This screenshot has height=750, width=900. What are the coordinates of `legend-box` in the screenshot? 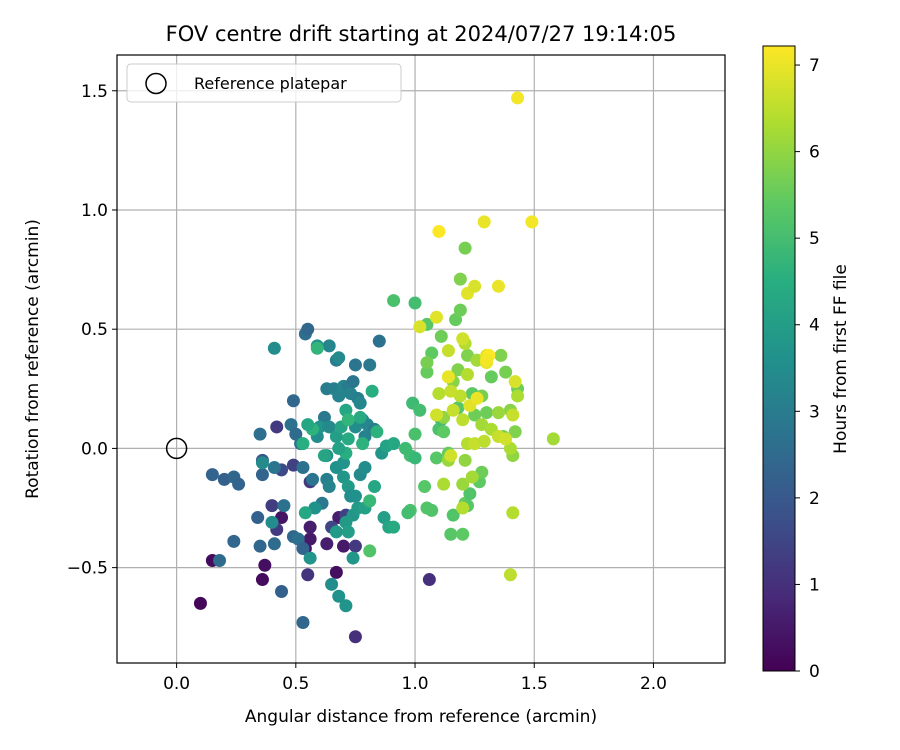 It's located at (264, 83).